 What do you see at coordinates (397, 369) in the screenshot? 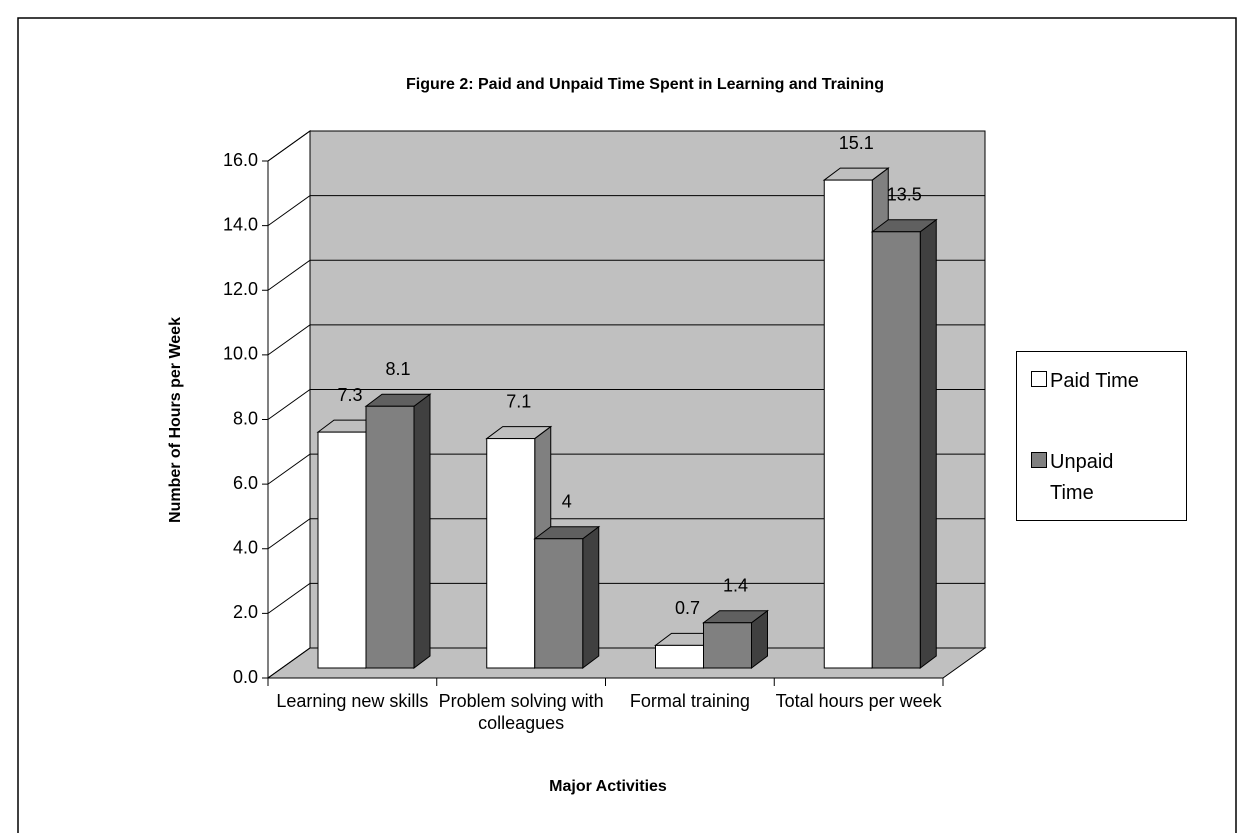
I see `value-label: 8.1` at bounding box center [397, 369].